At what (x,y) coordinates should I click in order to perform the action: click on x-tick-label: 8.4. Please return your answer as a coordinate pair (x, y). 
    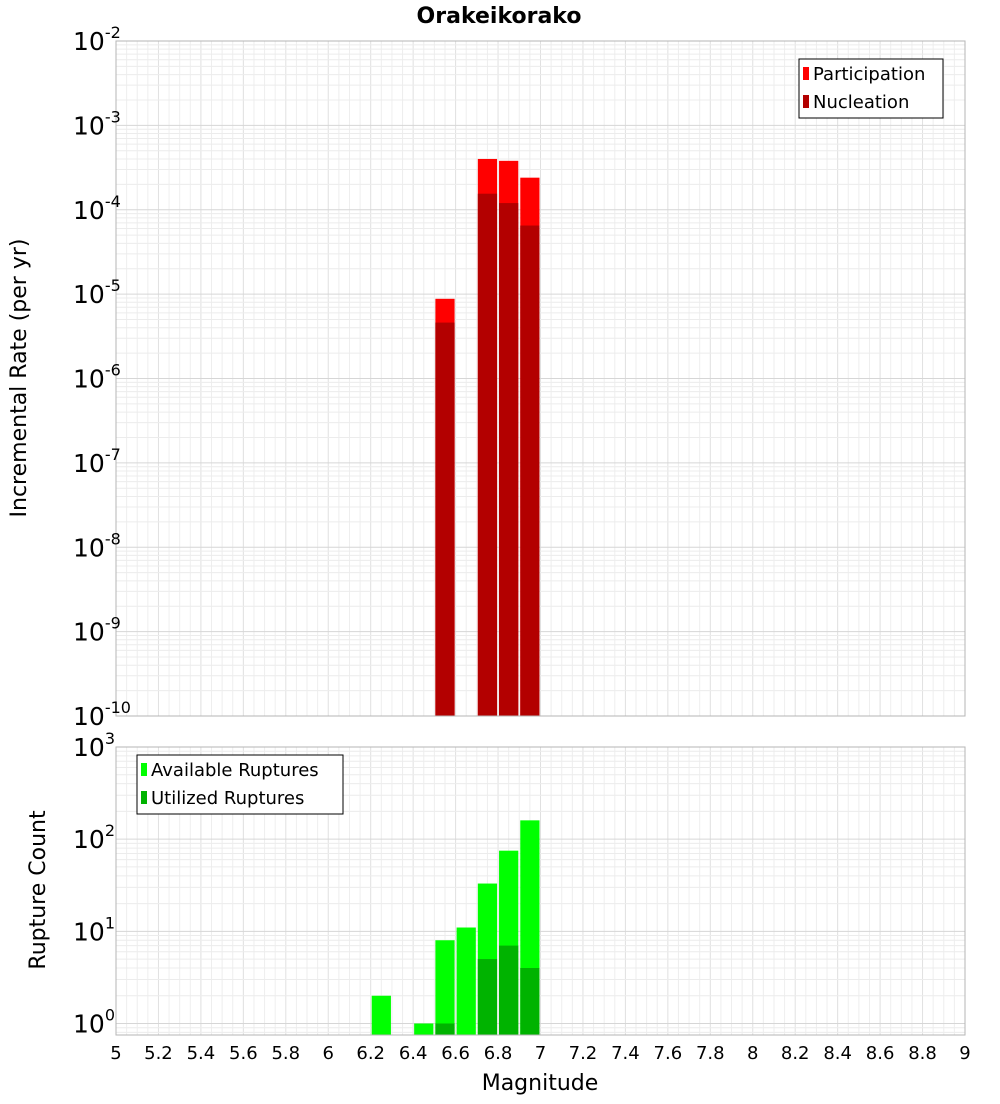
    Looking at the image, I should click on (837, 1053).